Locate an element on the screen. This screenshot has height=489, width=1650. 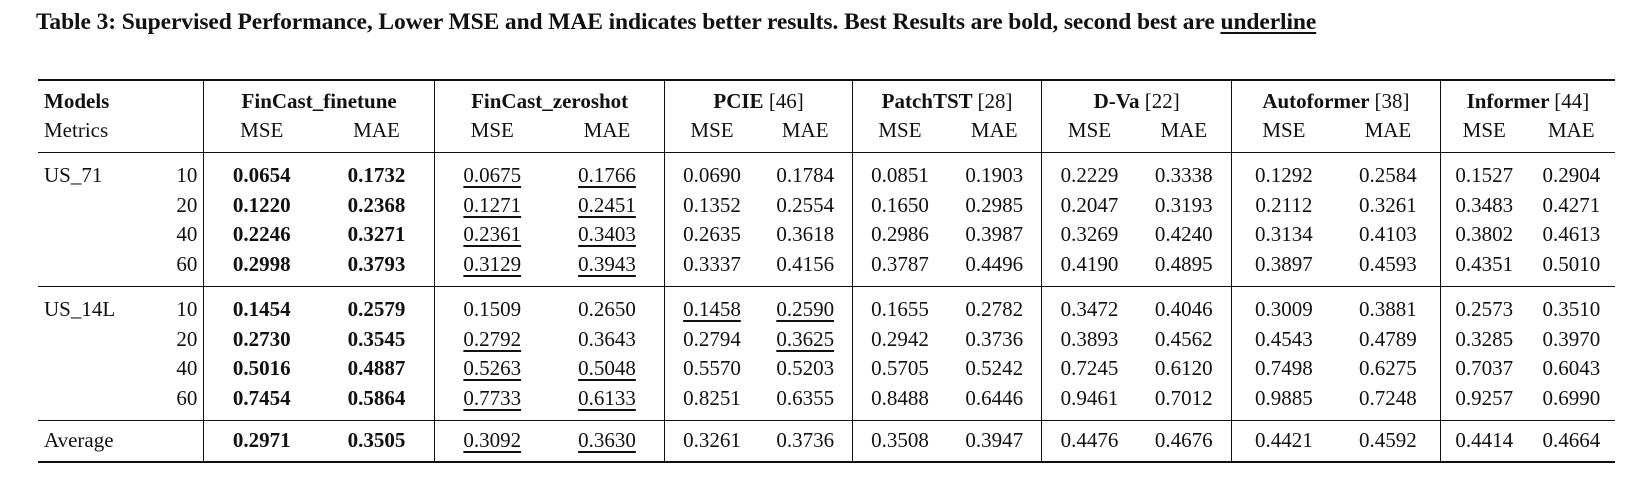
metric-value: 0.3943 is located at coordinates (607, 263).